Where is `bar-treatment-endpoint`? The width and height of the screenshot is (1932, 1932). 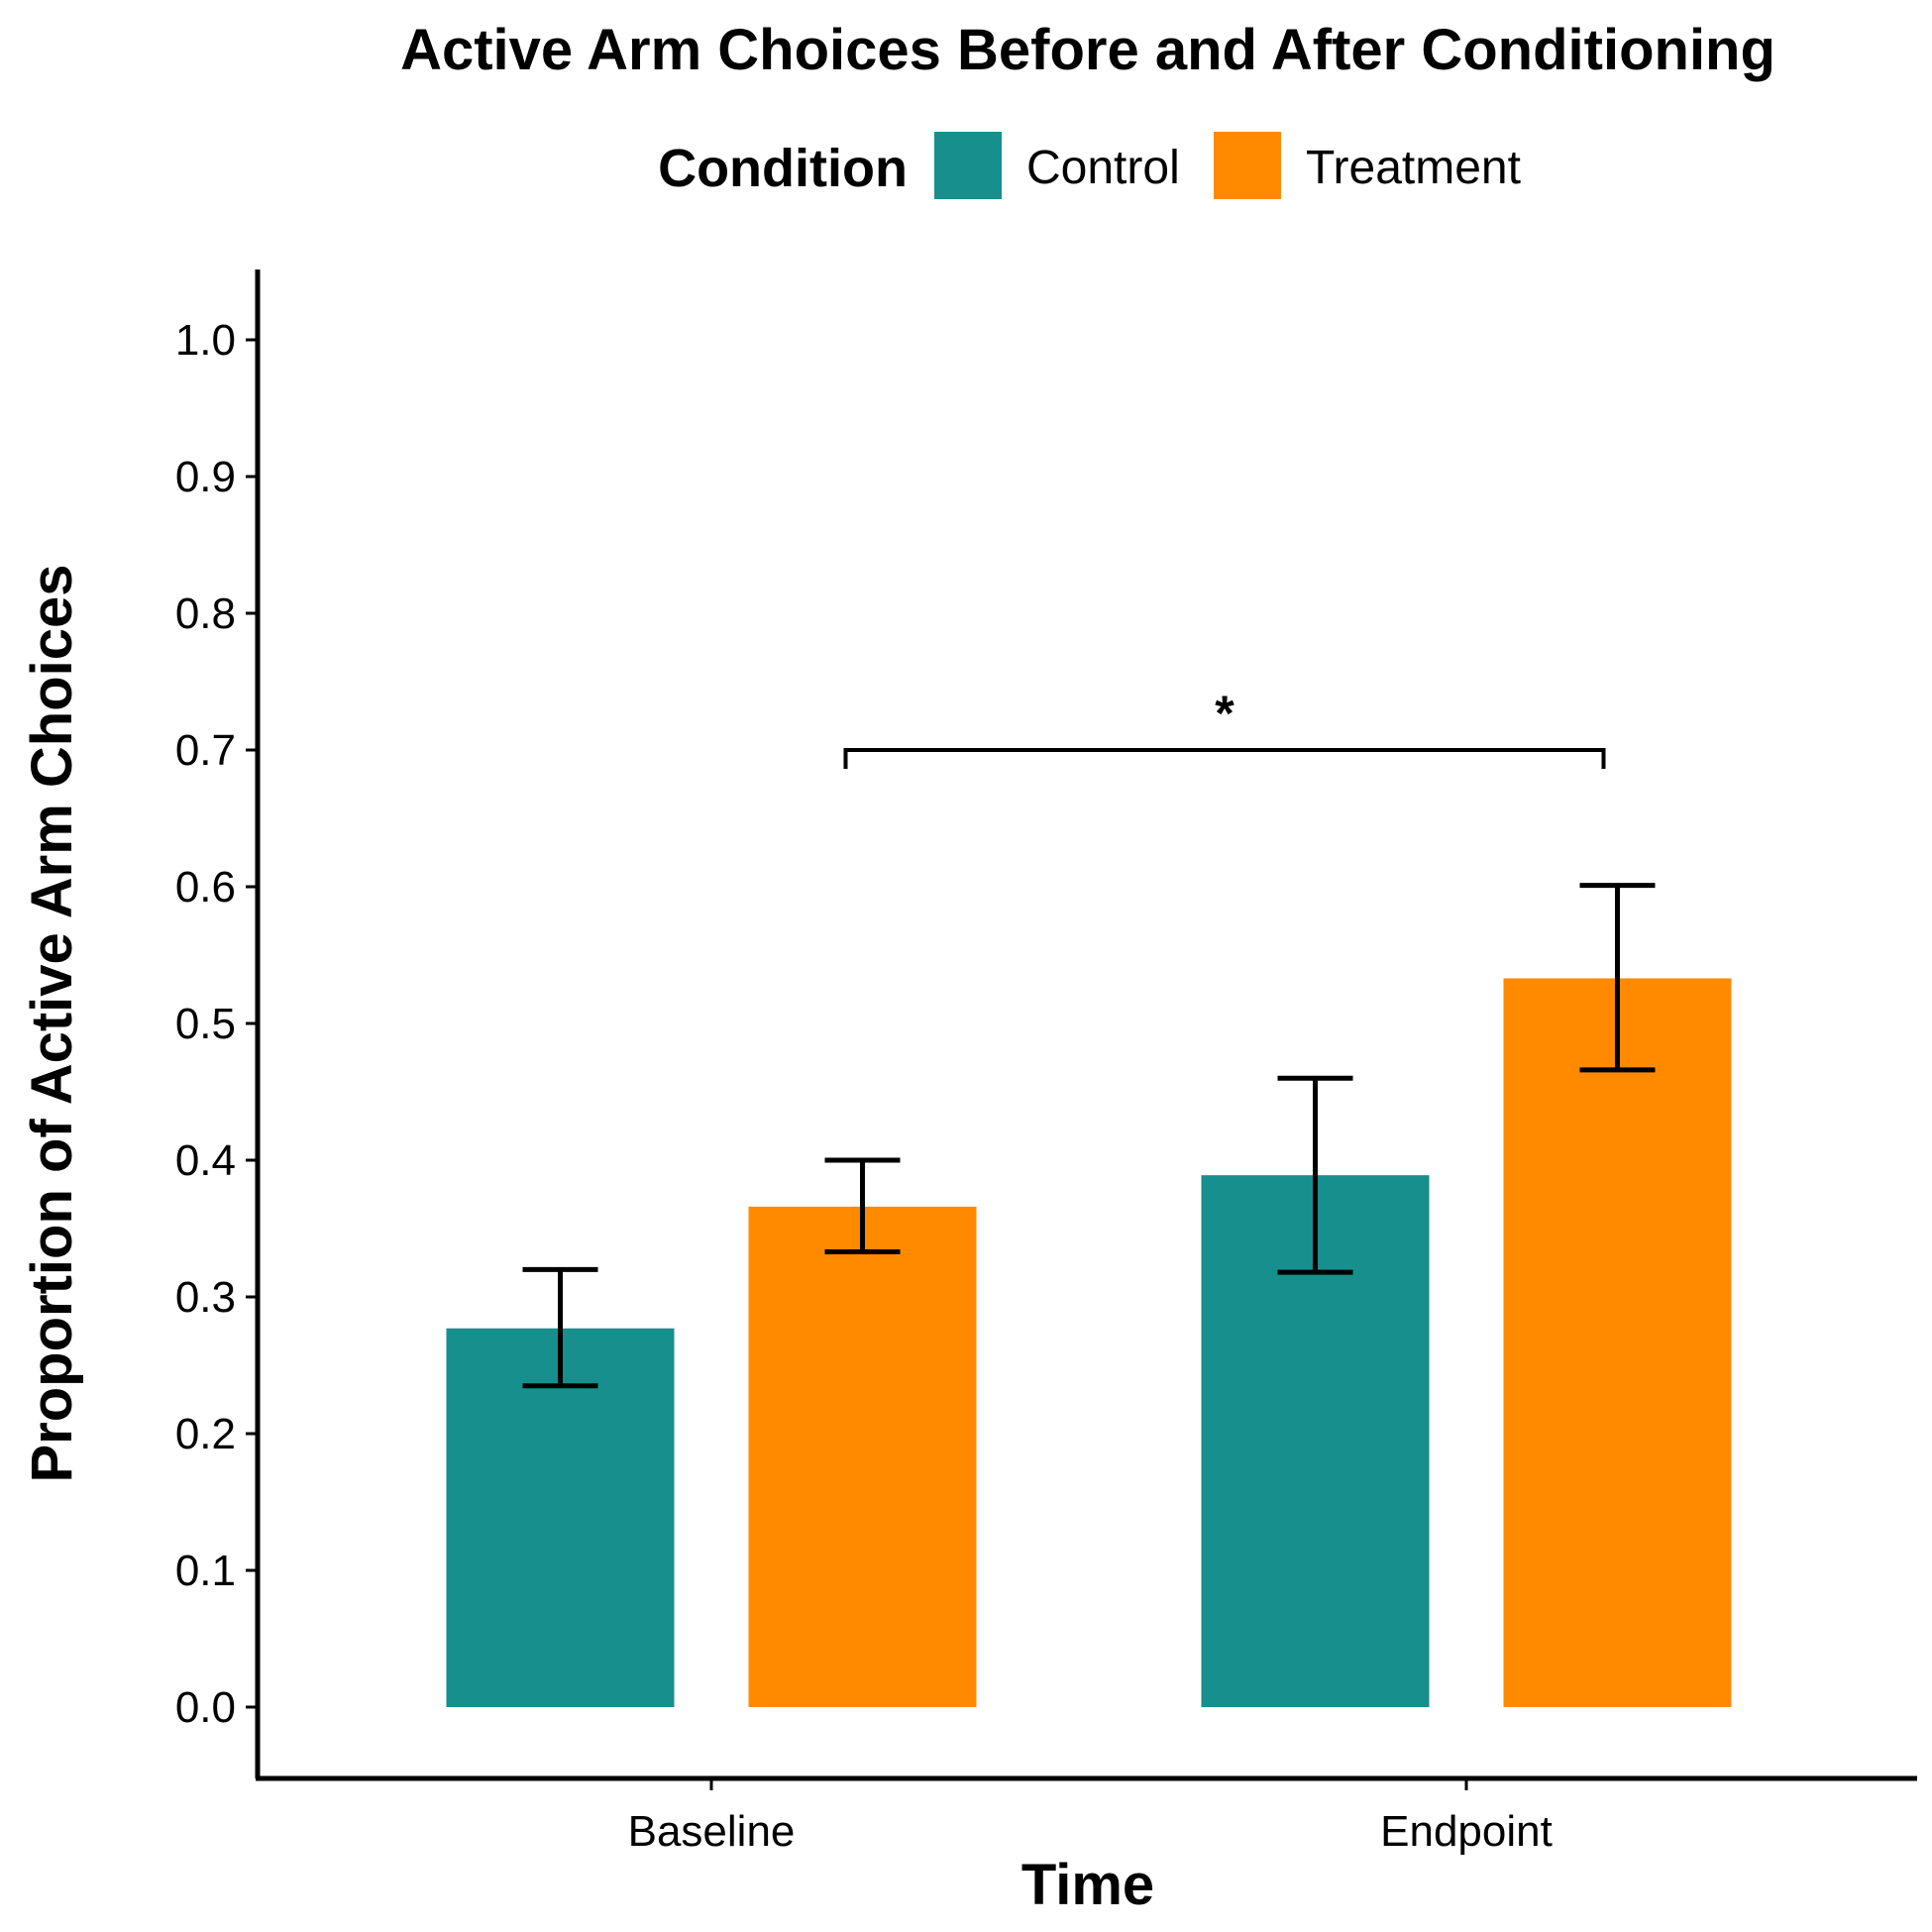
bar-treatment-endpoint is located at coordinates (1617, 1342).